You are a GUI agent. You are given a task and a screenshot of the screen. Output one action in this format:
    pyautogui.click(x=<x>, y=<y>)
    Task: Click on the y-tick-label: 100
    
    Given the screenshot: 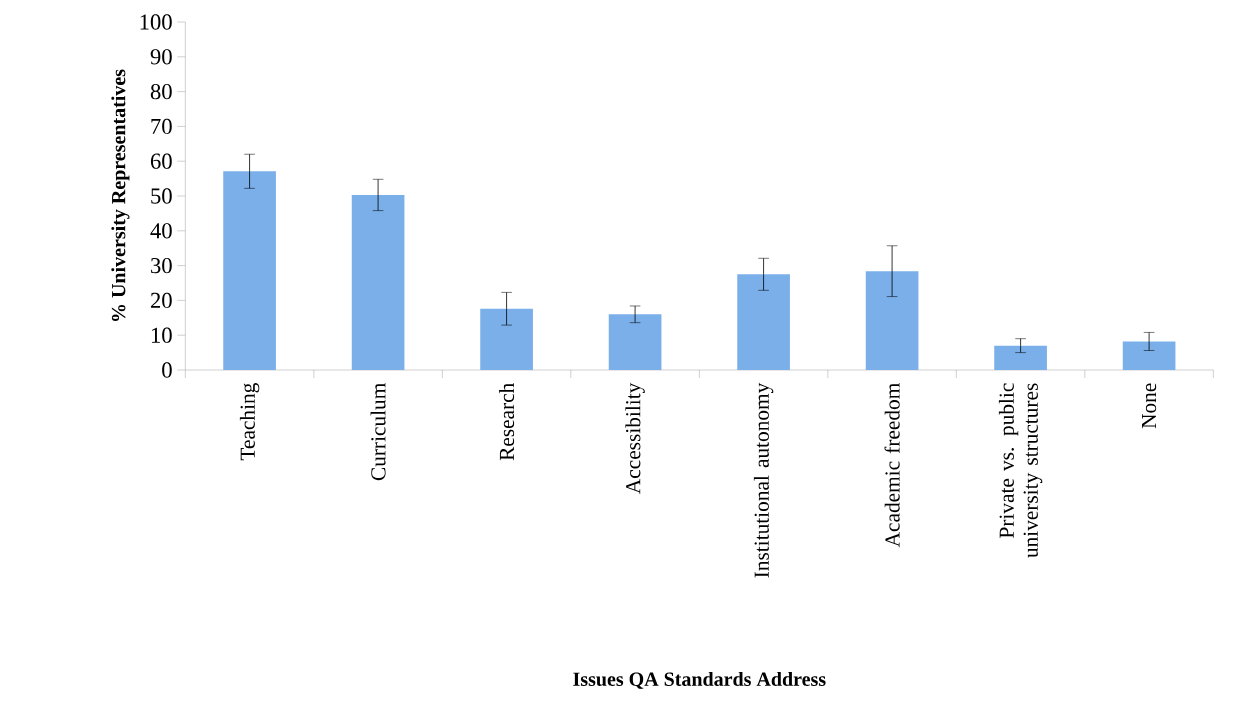 What is the action you would take?
    pyautogui.click(x=156, y=22)
    